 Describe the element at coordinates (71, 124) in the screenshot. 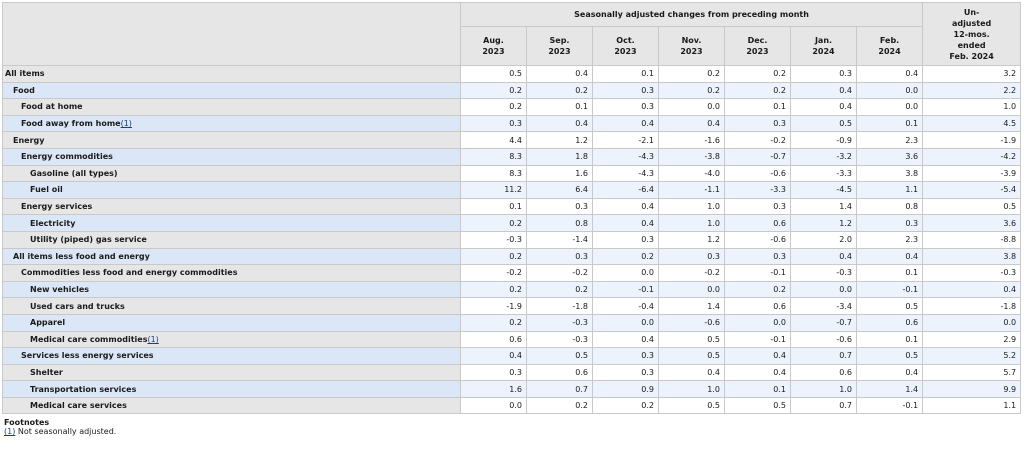

I see `item-name: Food away from home` at that location.